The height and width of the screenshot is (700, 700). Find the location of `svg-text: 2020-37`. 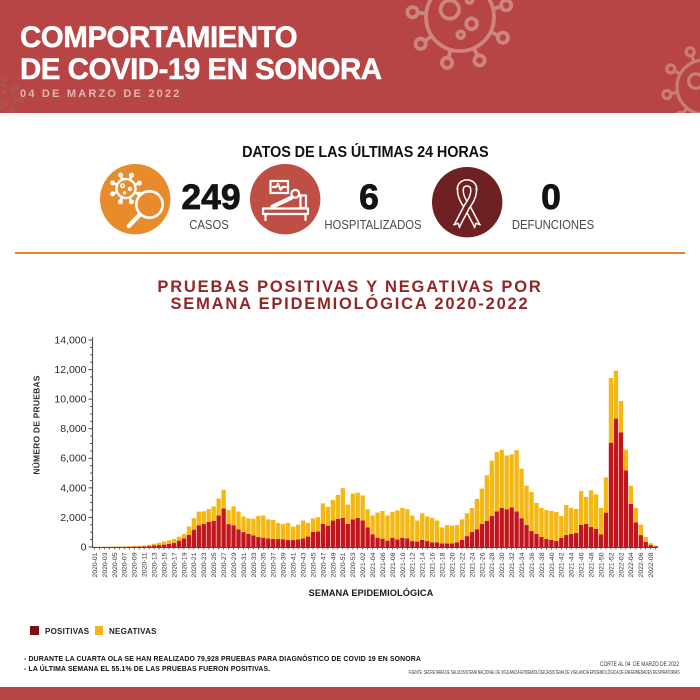

svg-text: 2020-37 is located at coordinates (274, 564).